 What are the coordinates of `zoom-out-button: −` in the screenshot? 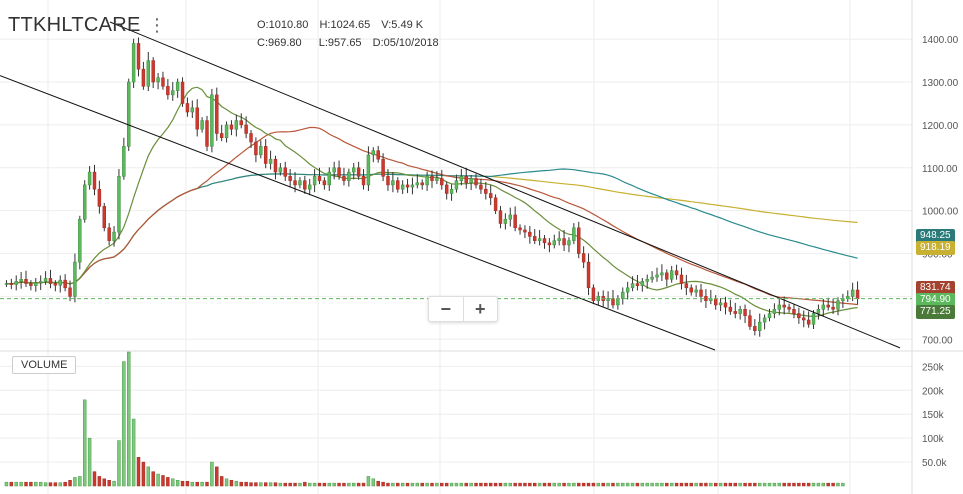 It's located at (446, 309).